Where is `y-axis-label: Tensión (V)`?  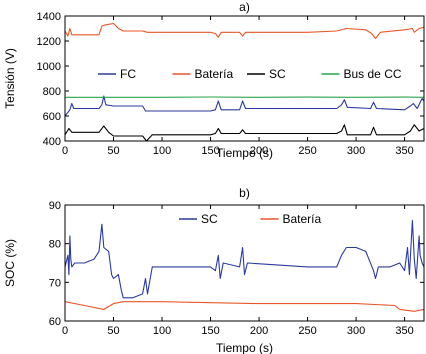
y-axis-label: Tensión (V) is located at coordinates (10, 78).